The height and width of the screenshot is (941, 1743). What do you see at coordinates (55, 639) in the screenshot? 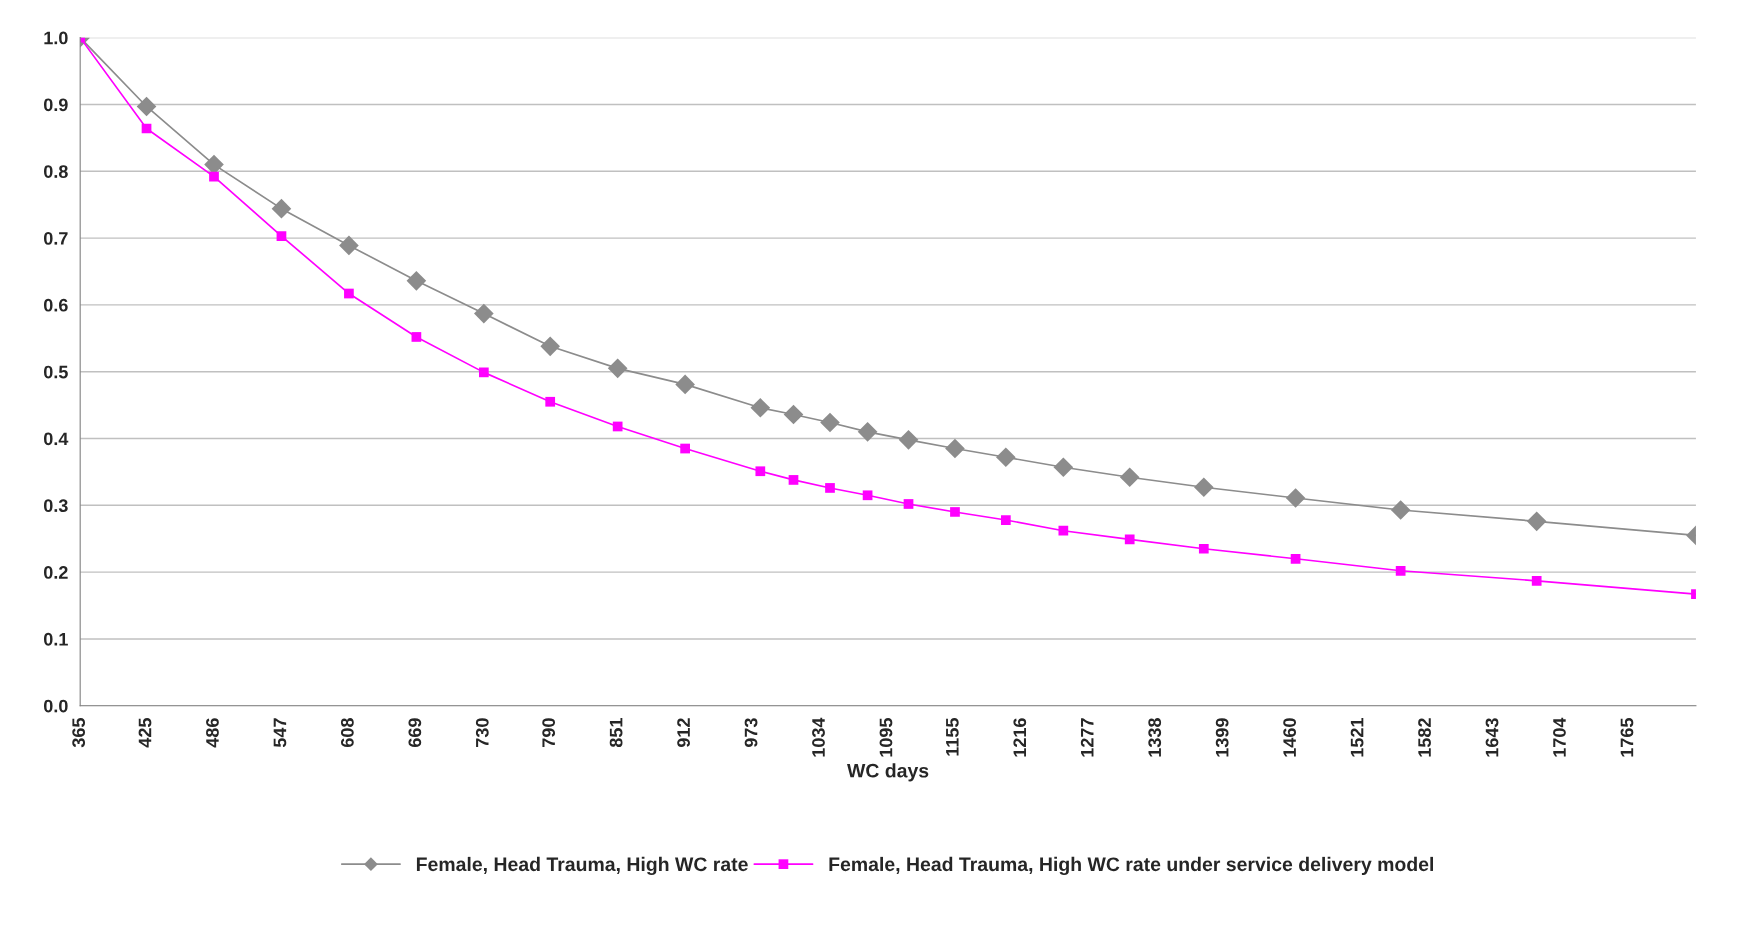
I see `y-tick-label: 0.1` at bounding box center [55, 639].